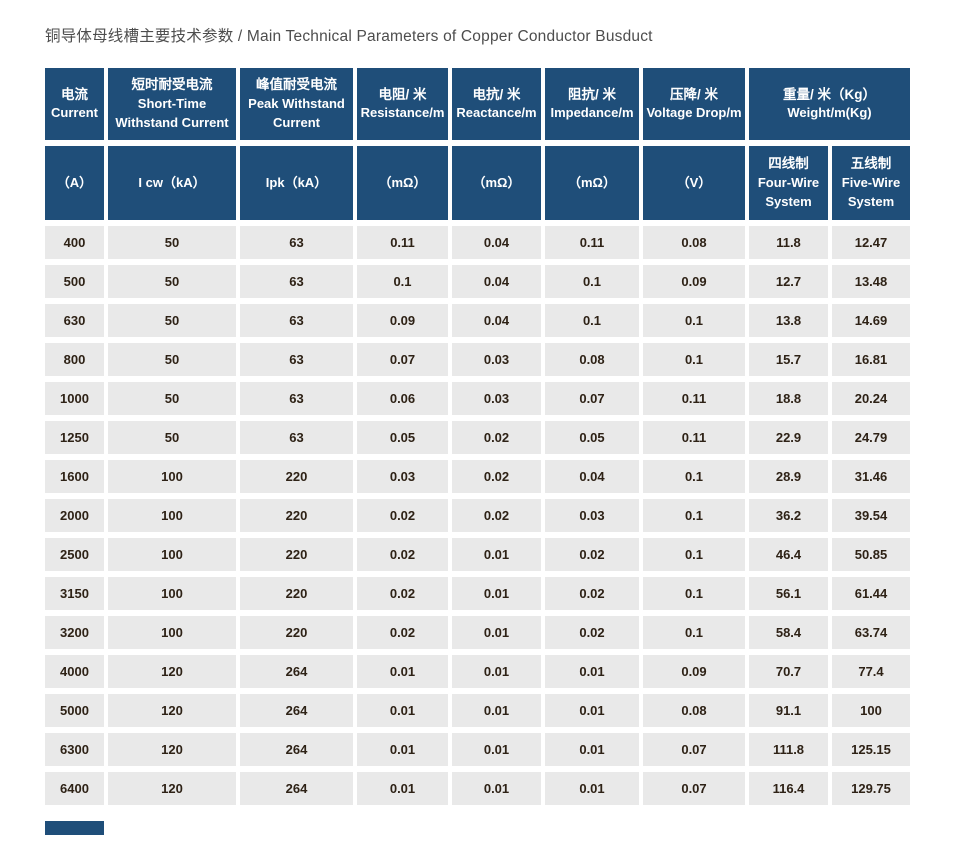  I want to click on col-header-reactance-en: Reactance/m, so click(496, 113).